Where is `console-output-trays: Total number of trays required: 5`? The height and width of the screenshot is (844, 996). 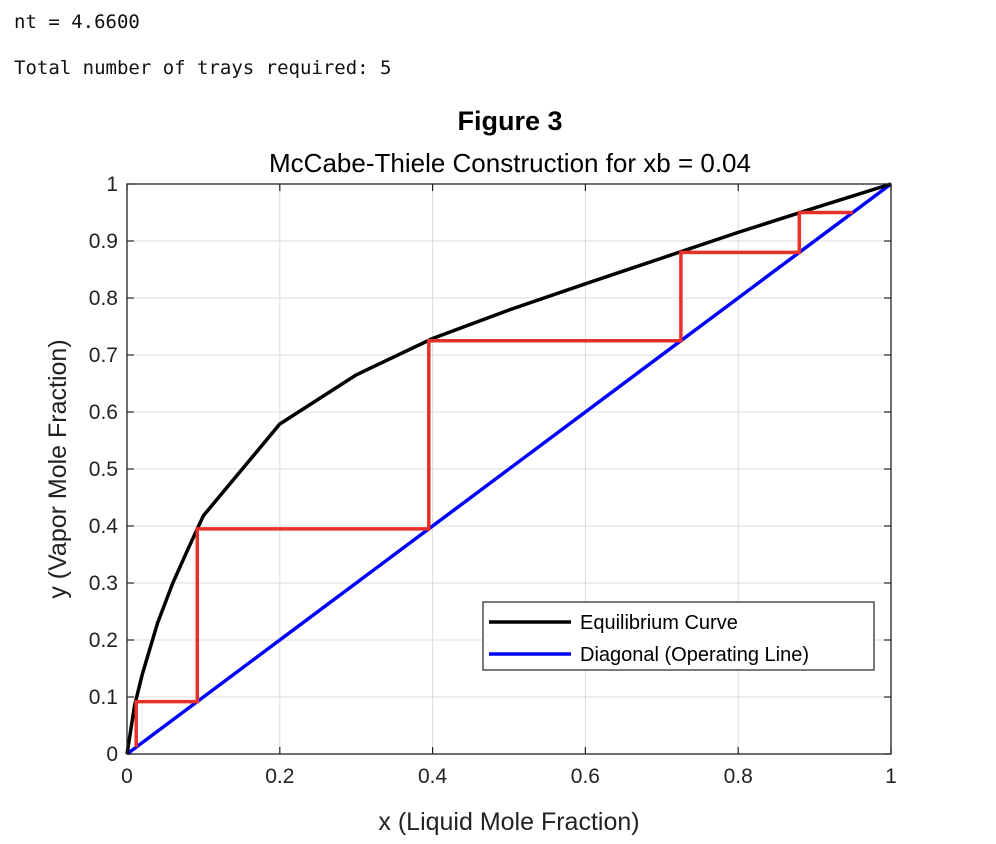 console-output-trays: Total number of trays required: 5 is located at coordinates (203, 68).